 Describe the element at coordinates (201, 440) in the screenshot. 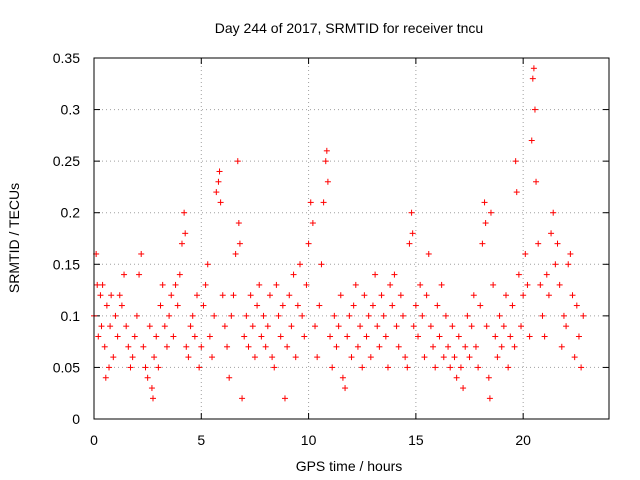

I see `x-tick-label: 5` at that location.